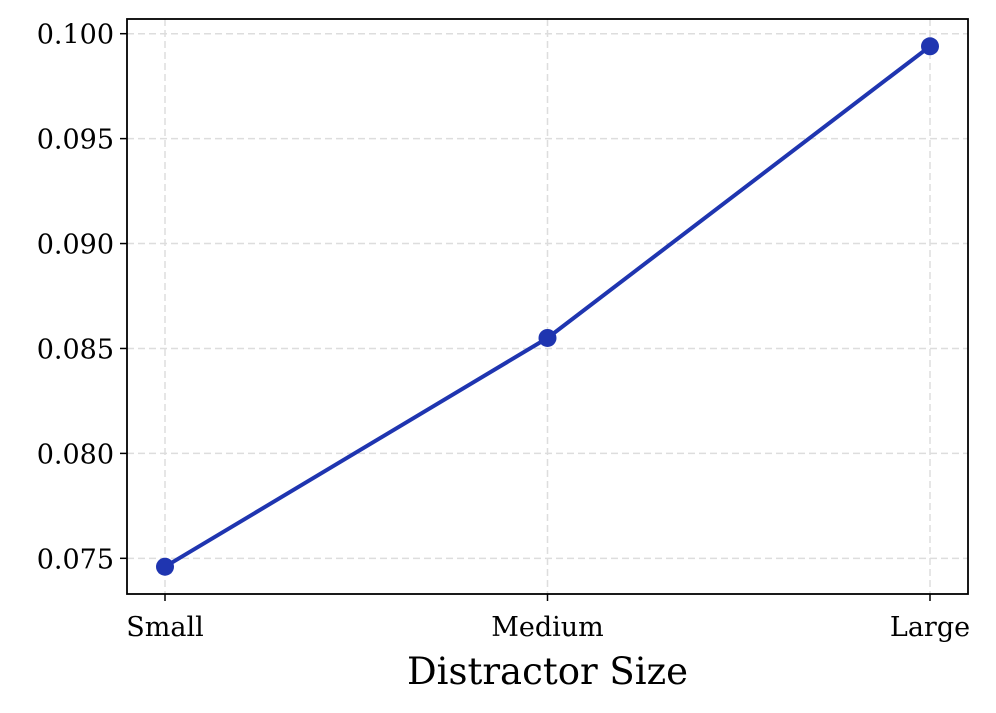 This screenshot has height=713, width=996. I want to click on x-tick-label: Medium, so click(547, 627).